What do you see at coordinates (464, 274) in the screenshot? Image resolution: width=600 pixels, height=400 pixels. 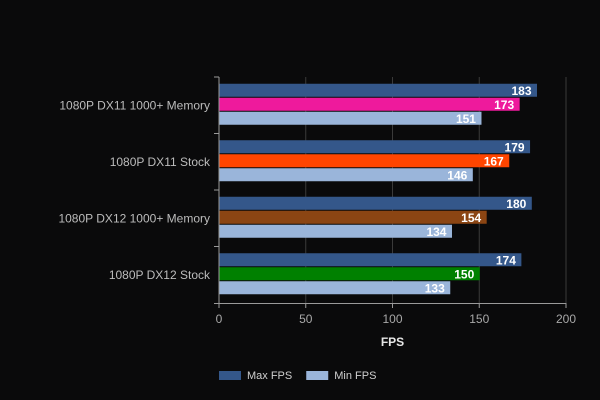 I see `data-label-3-1: 150` at bounding box center [464, 274].